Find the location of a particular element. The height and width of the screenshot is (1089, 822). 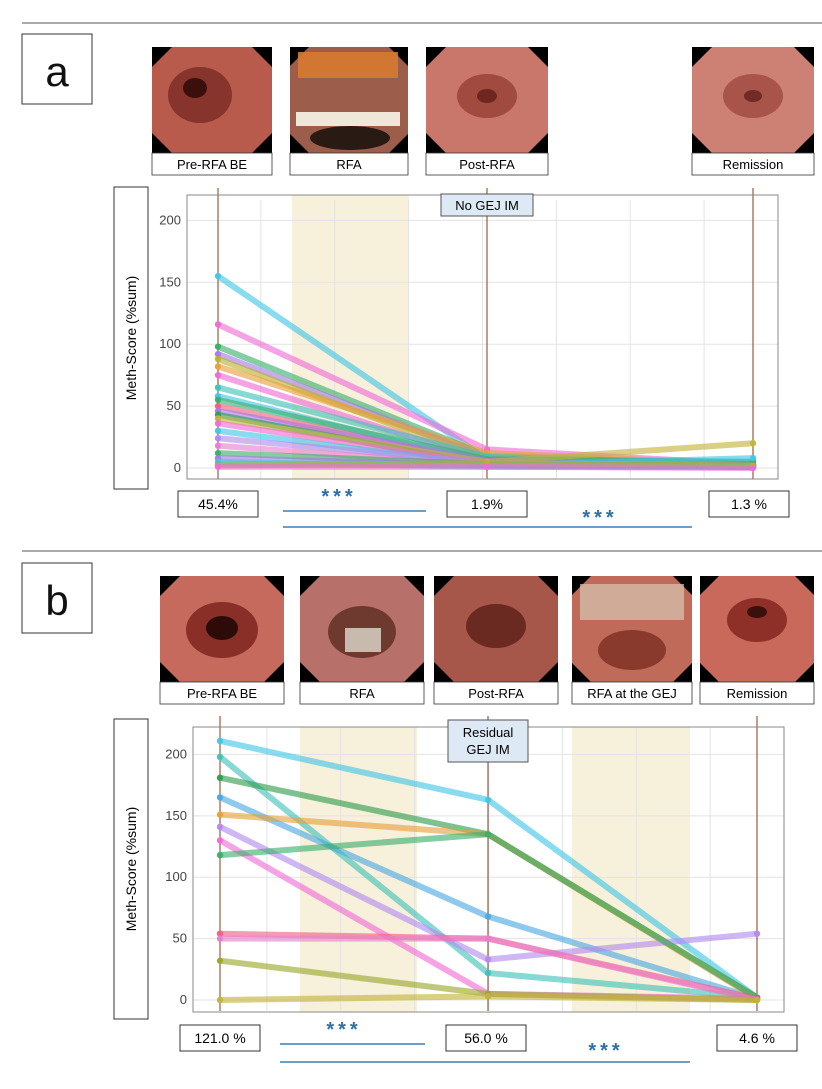

summary-value-a-2: 1.3 % is located at coordinates (749, 504).